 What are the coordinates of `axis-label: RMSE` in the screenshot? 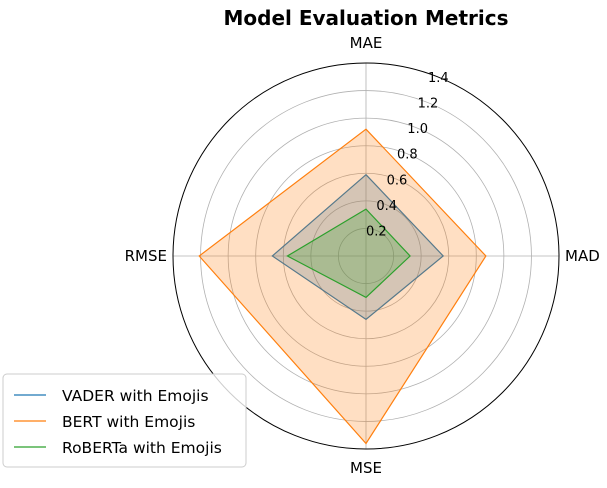 It's located at (146, 256).